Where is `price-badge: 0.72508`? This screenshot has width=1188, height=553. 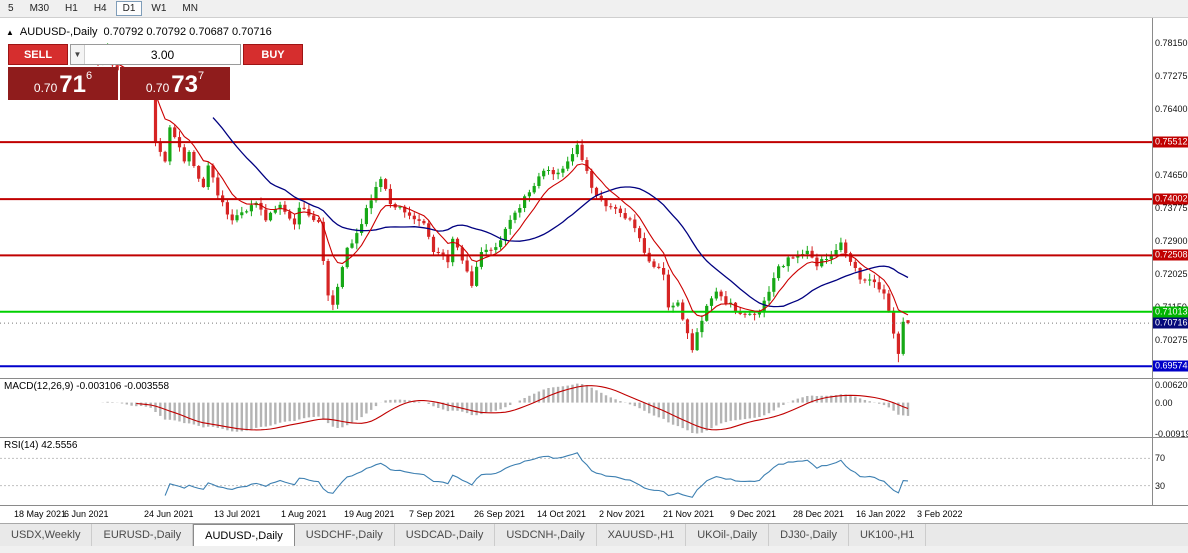 price-badge: 0.72508 is located at coordinates (1170, 255).